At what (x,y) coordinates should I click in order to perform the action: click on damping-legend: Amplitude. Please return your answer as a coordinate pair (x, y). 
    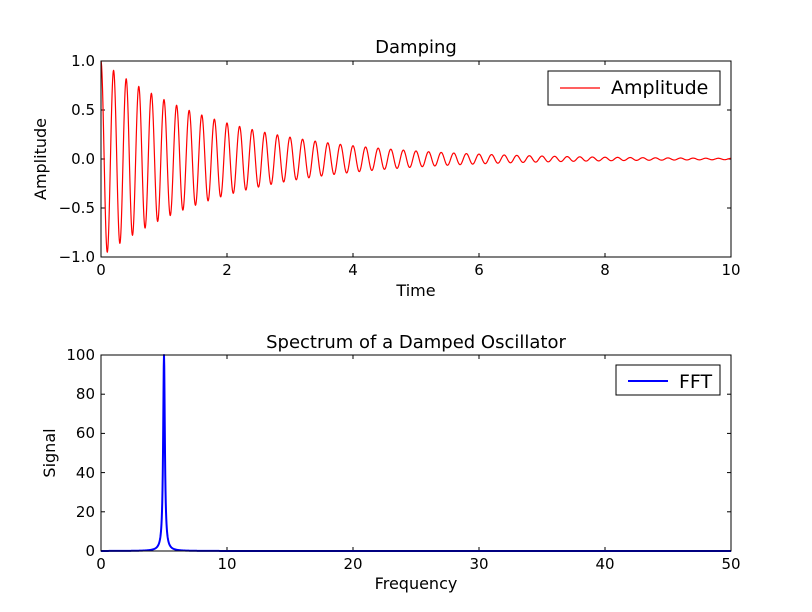
    Looking at the image, I should click on (634, 88).